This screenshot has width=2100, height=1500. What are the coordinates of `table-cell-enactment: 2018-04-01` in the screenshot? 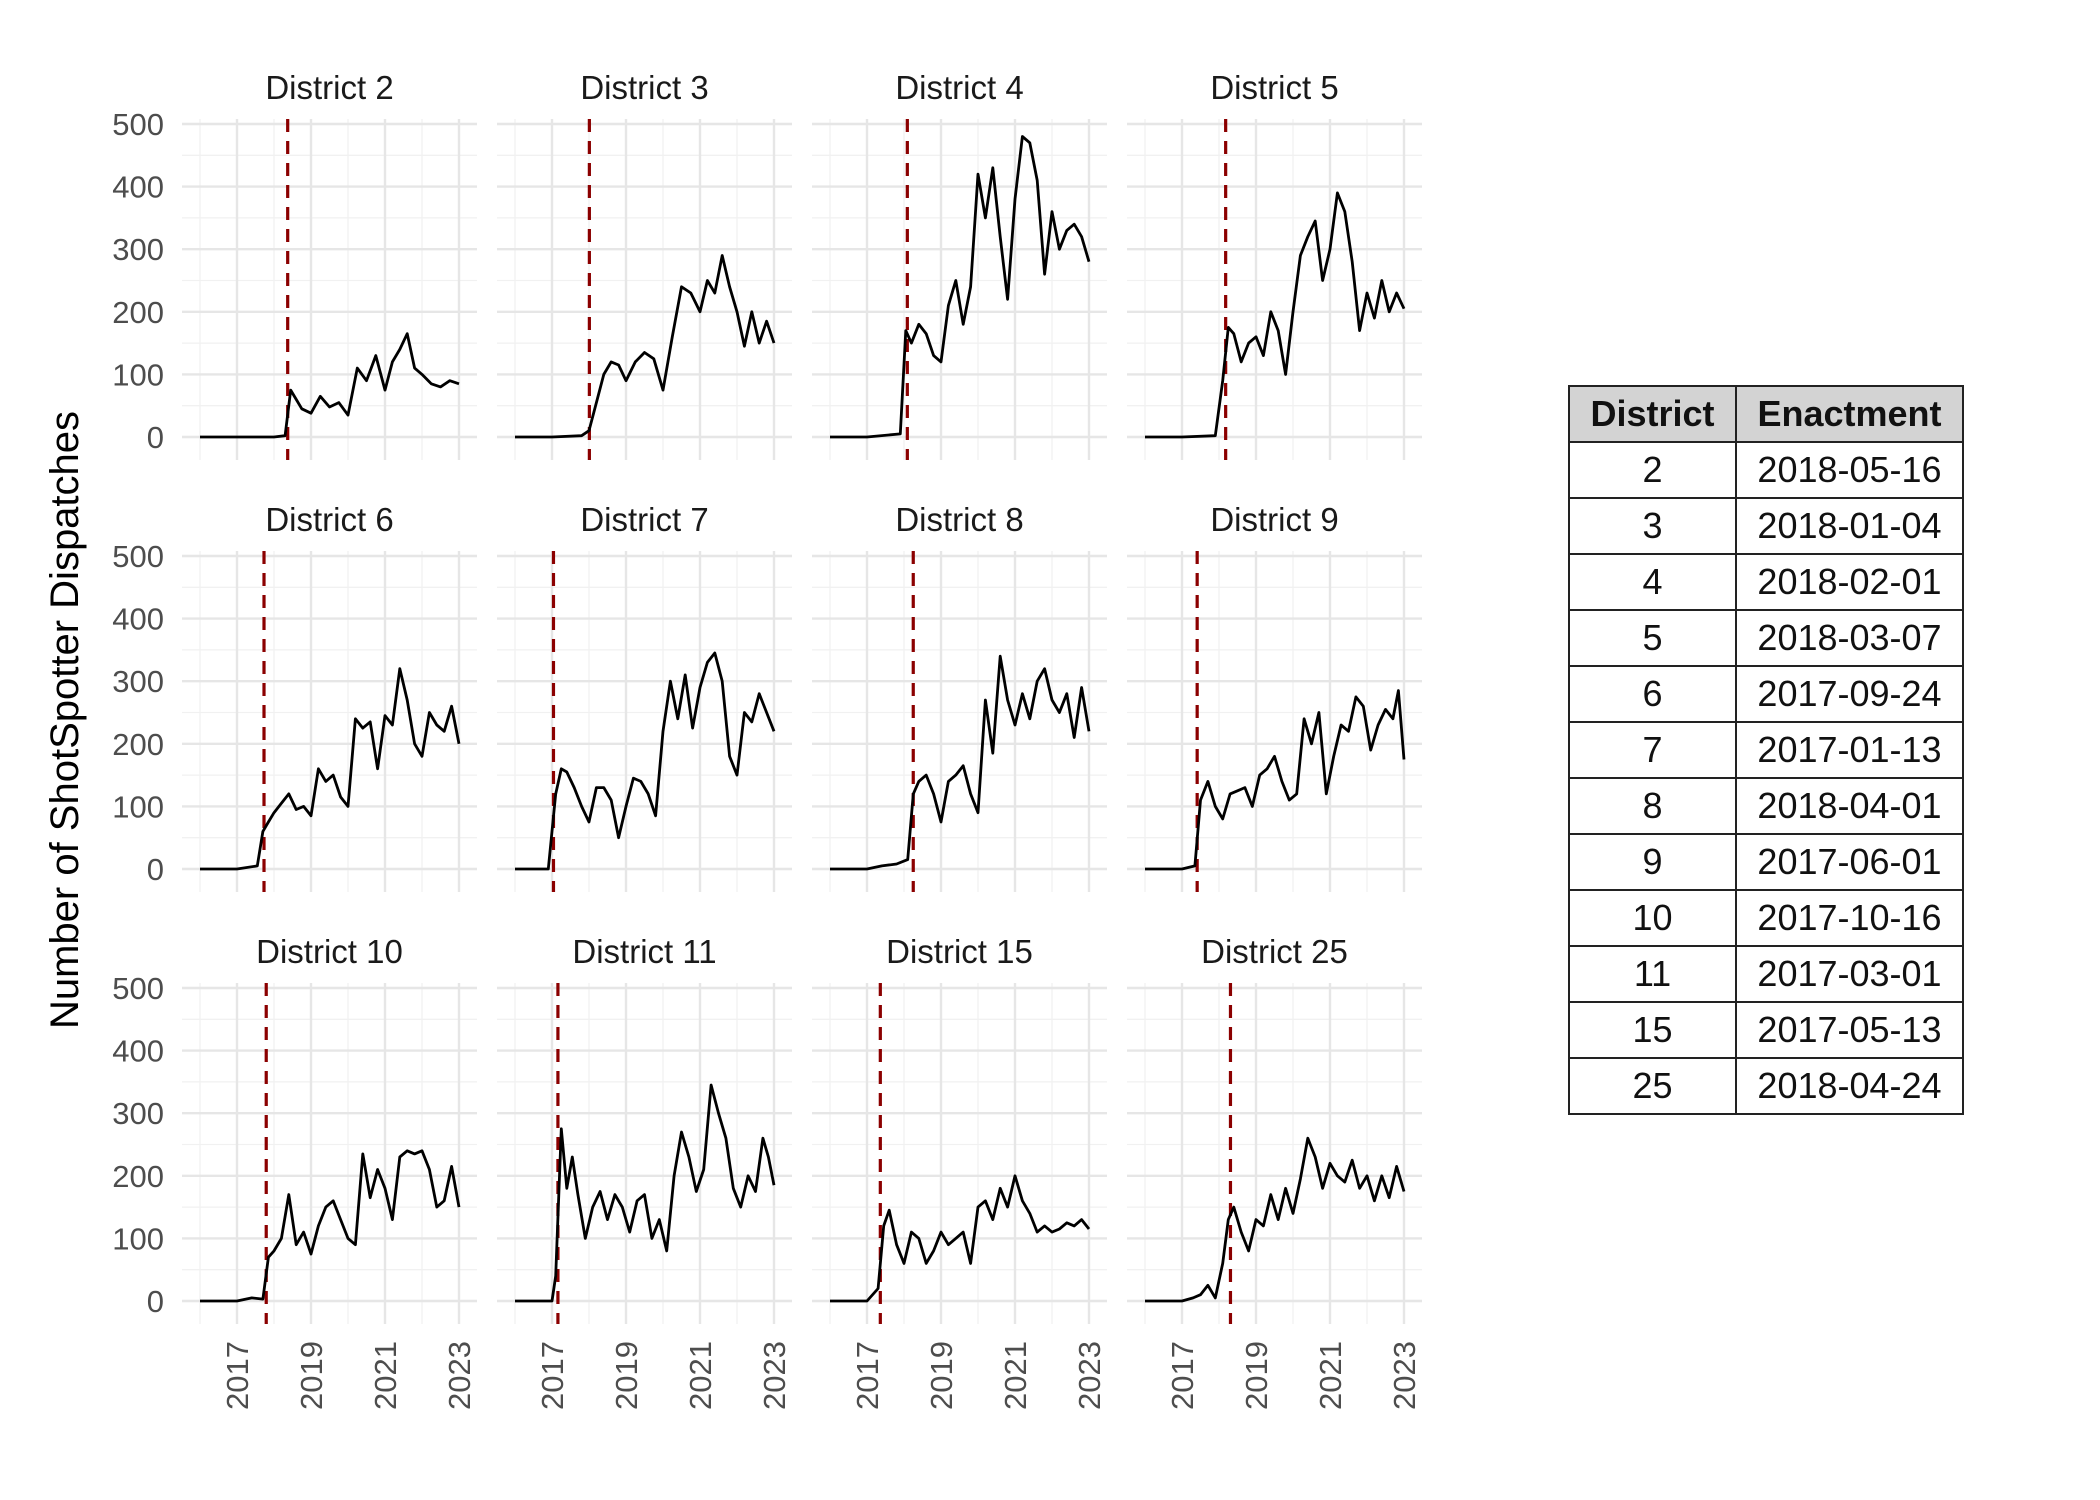 It's located at (1849, 806).